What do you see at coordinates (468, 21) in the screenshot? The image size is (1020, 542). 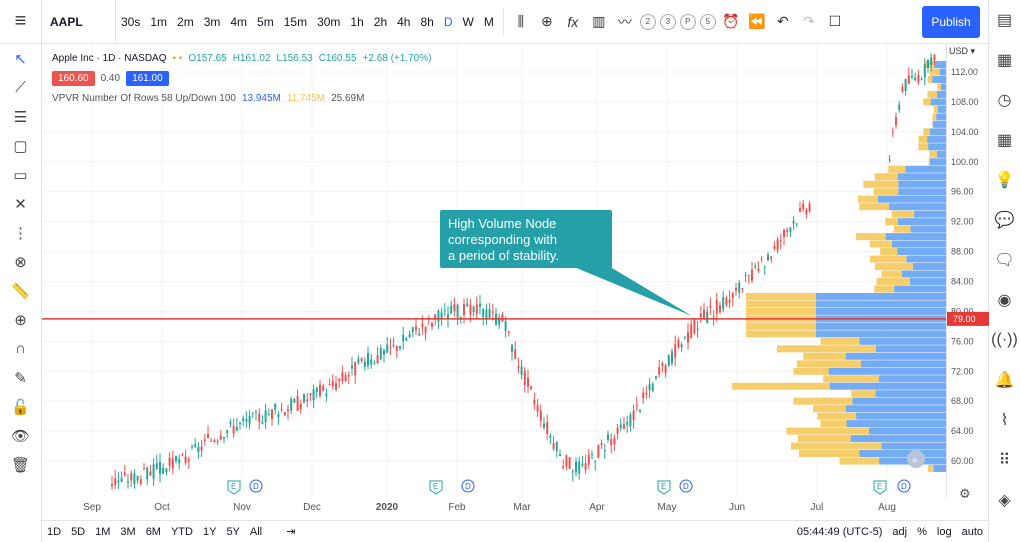 I see `interval-W: W` at bounding box center [468, 21].